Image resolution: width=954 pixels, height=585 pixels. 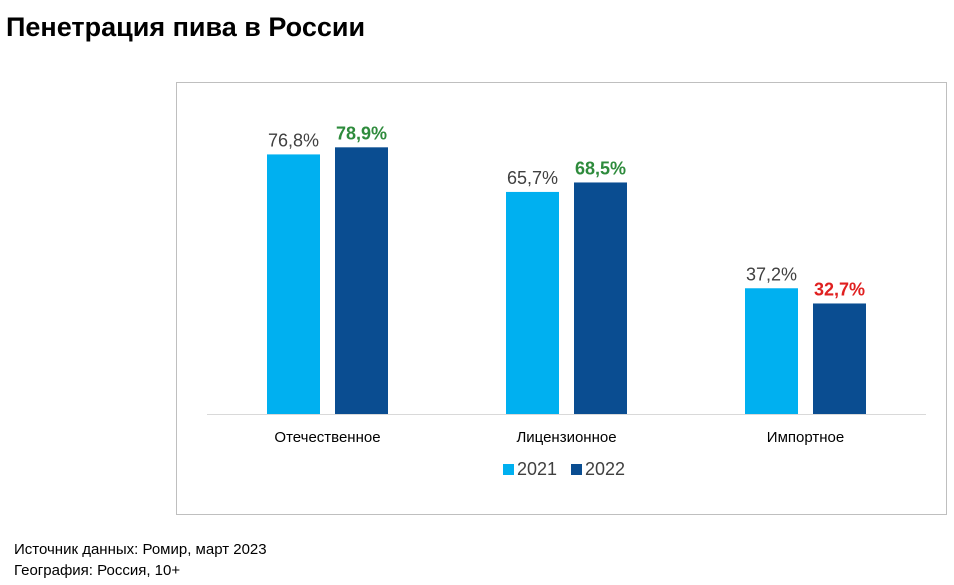 I want to click on legend-label-2022: 2022, so click(x=605, y=469).